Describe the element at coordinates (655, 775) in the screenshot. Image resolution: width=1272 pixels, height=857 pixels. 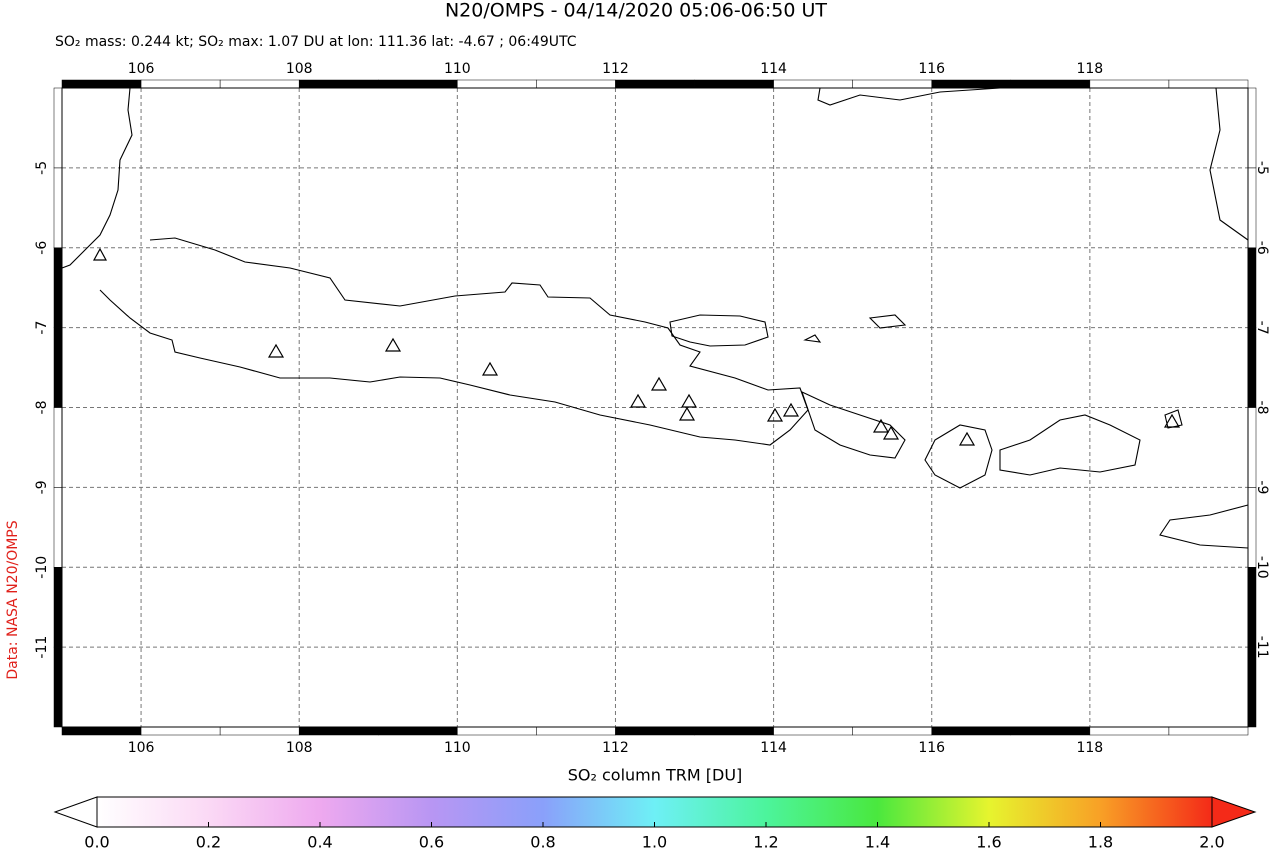
I see `colorbar-label: SO₂ column TRM [DU]` at that location.